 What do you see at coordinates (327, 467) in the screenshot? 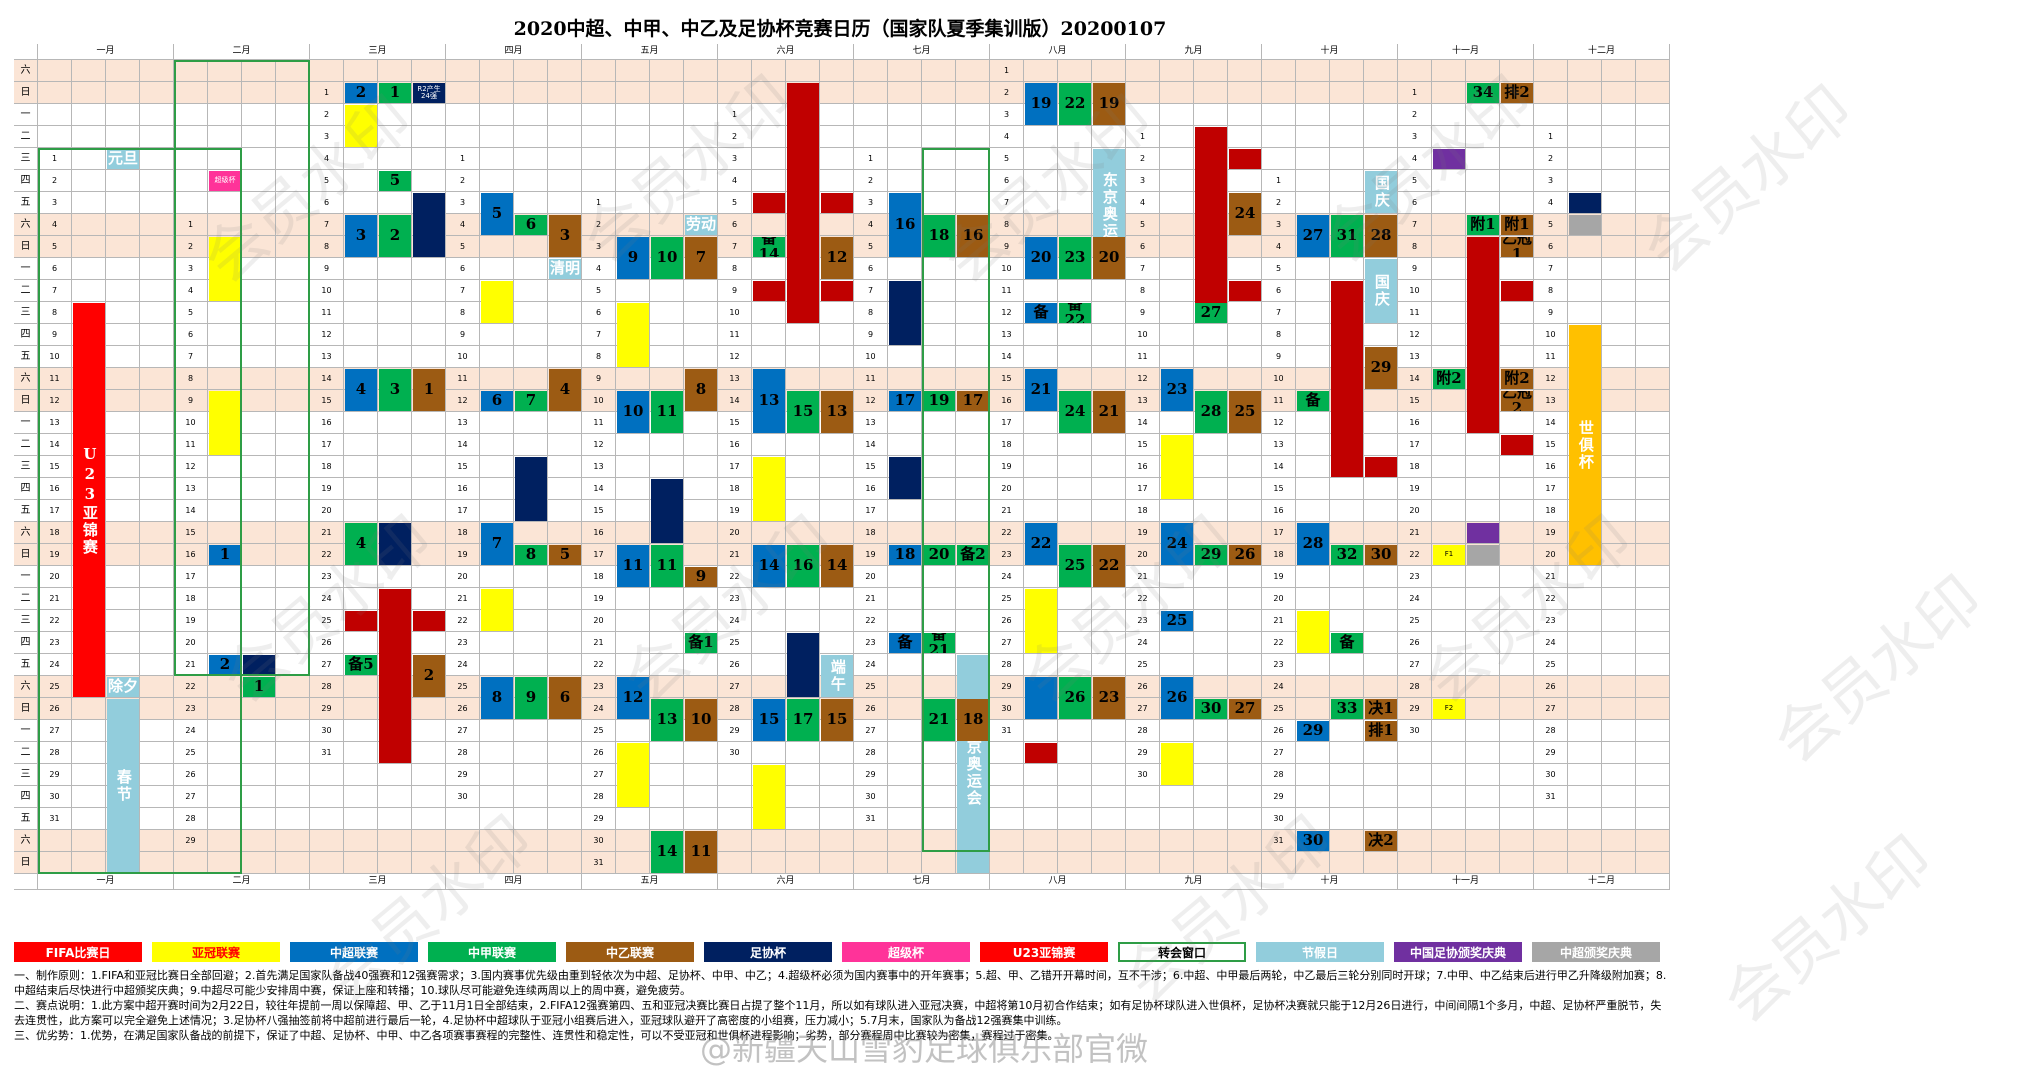
I see `day-number: 18` at bounding box center [327, 467].